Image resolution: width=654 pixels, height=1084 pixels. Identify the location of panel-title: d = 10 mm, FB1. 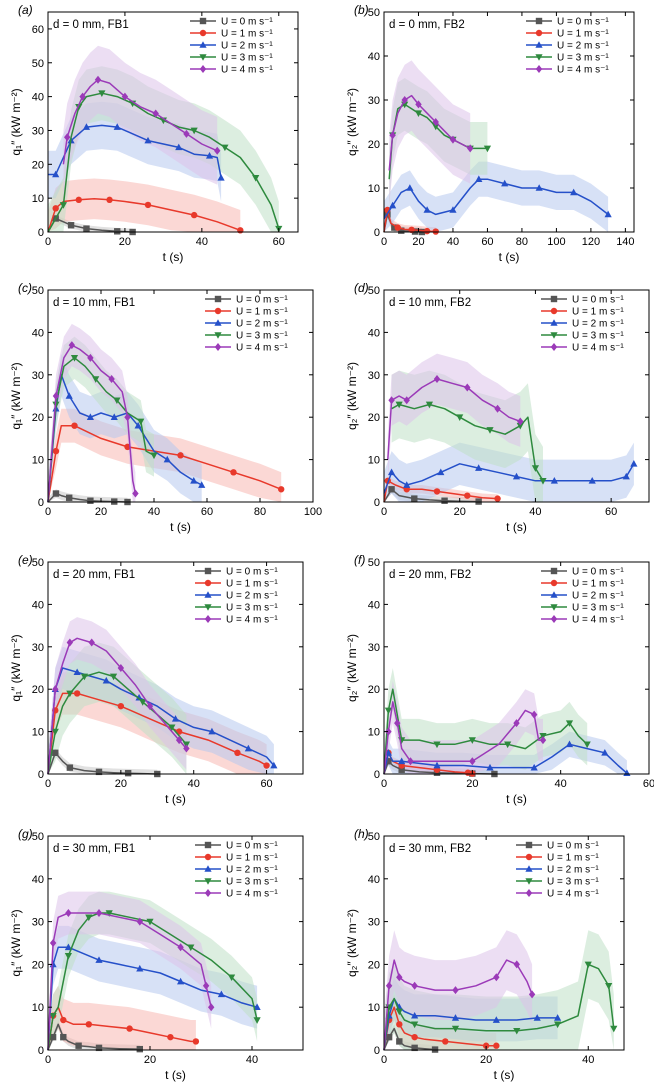
(94, 303).